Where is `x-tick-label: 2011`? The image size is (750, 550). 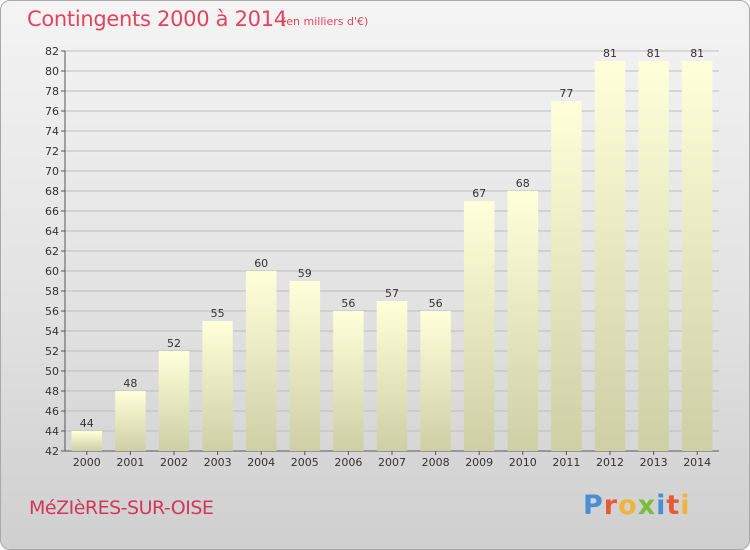
x-tick-label: 2011 is located at coordinates (566, 462).